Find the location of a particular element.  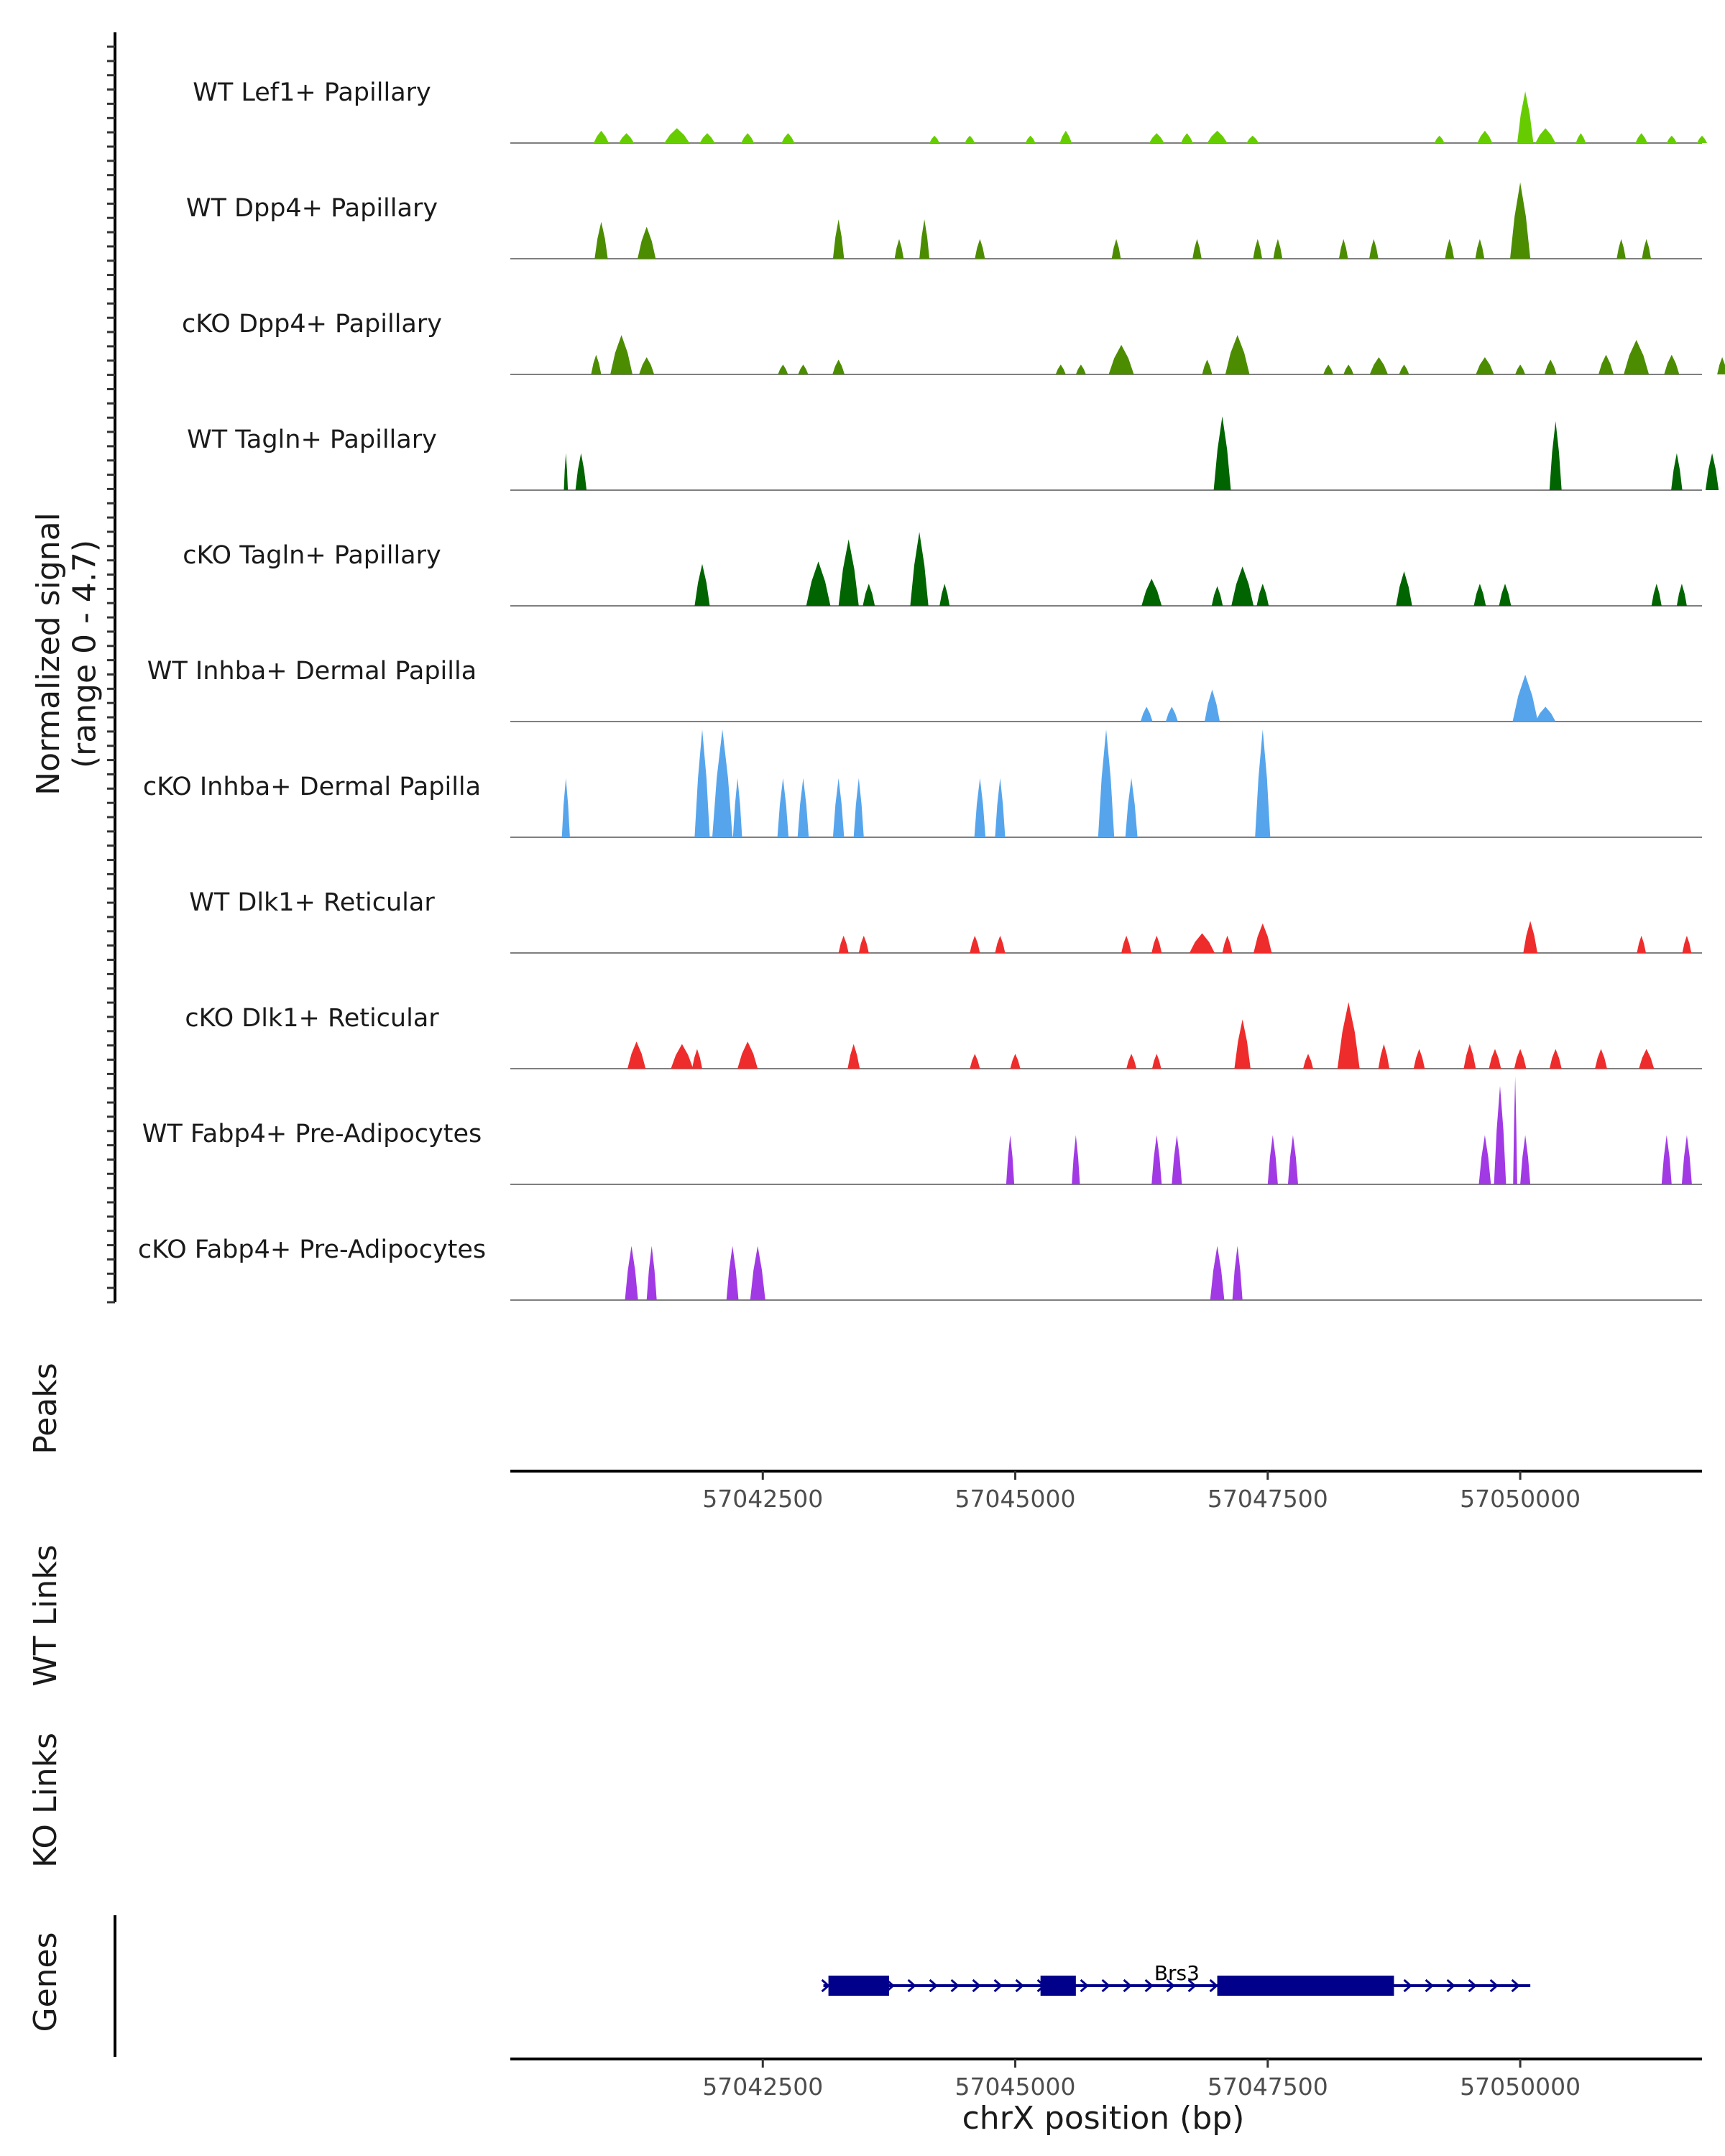

track: WT Fabp4+ Pre-Adipocytes is located at coordinates (922, 1131).